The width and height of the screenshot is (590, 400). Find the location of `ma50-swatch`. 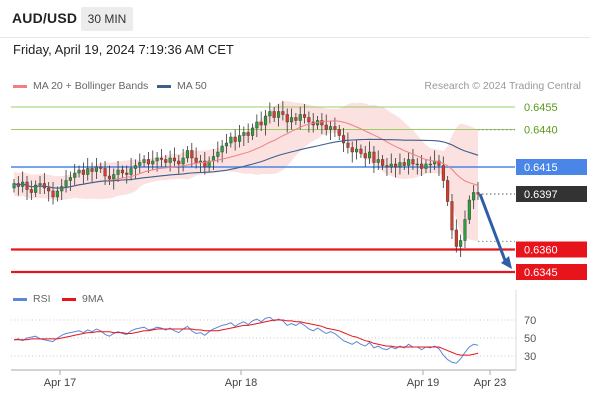

ma50-swatch is located at coordinates (164, 86).